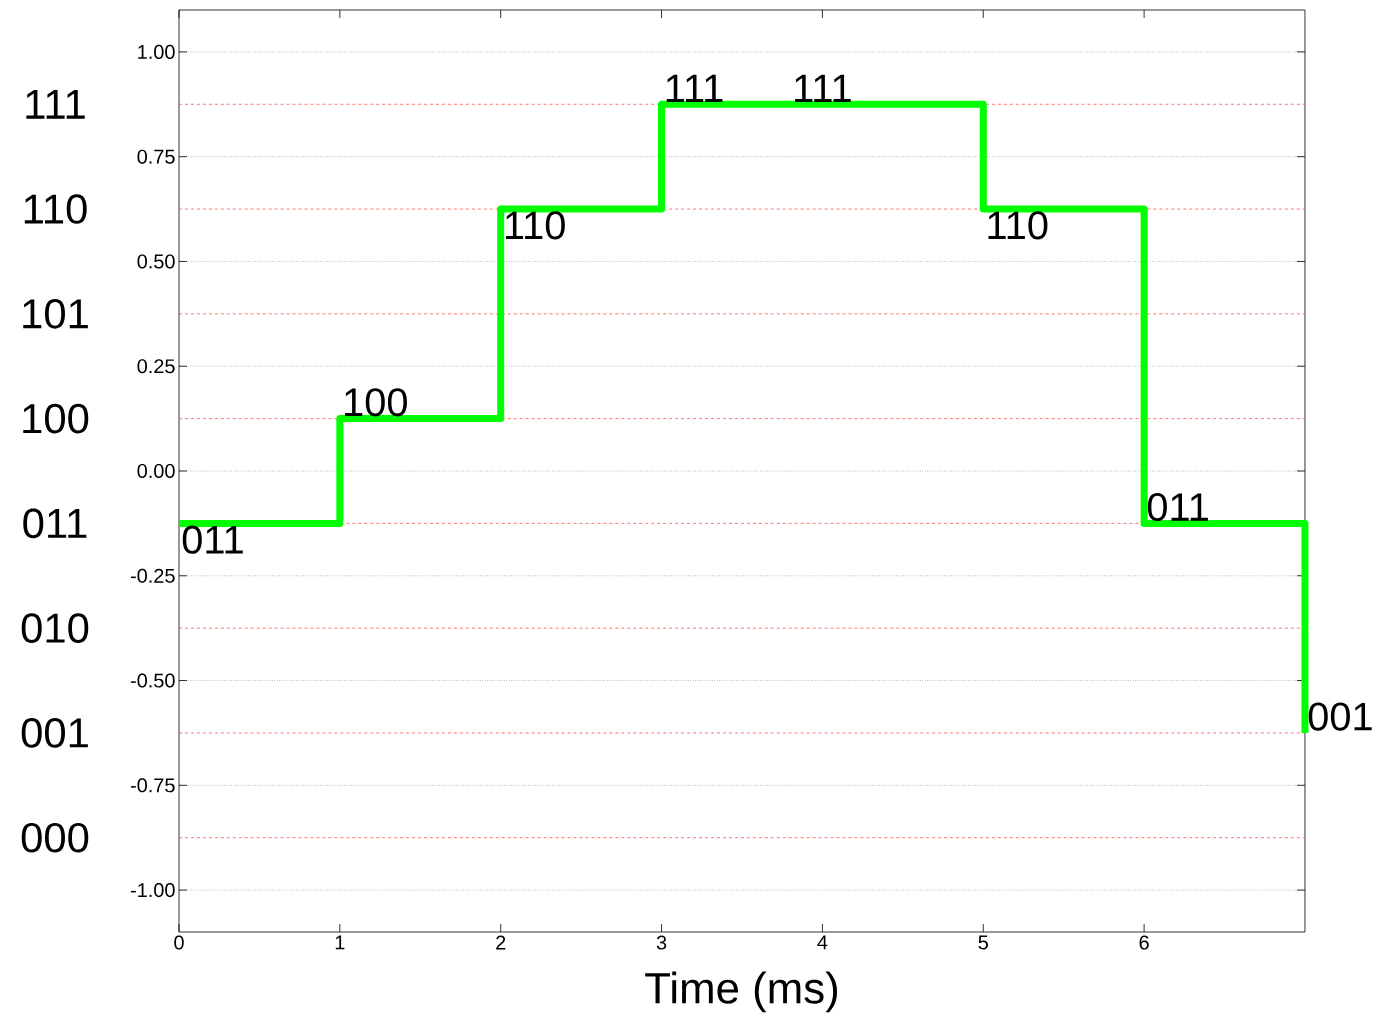  Describe the element at coordinates (376, 402) in the screenshot. I see `annotation: 100` at that location.